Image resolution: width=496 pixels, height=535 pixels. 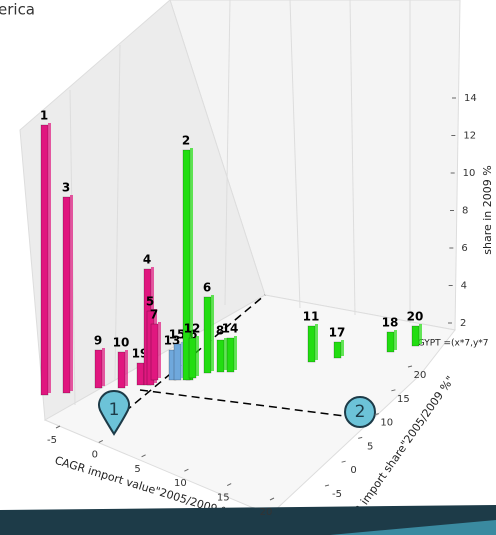 What do you see at coordinates (487, 209) in the screenshot?
I see `z-axis-label: share in 2009 %` at bounding box center [487, 209].